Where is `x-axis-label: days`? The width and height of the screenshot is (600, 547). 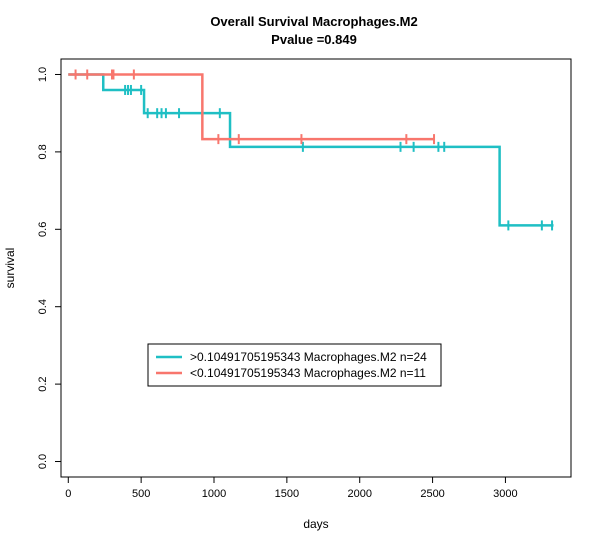 x-axis-label: days is located at coordinates (315, 524).